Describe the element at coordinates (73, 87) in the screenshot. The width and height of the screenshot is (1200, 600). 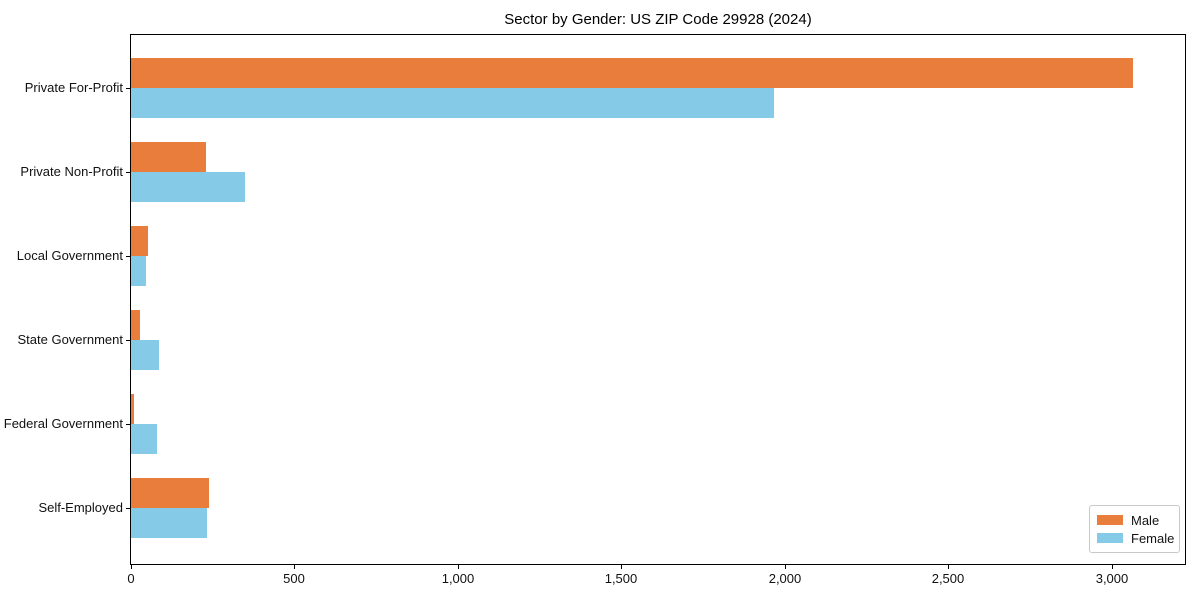
I see `y-axis-label-private-for-profit: Private For-Profit` at that location.